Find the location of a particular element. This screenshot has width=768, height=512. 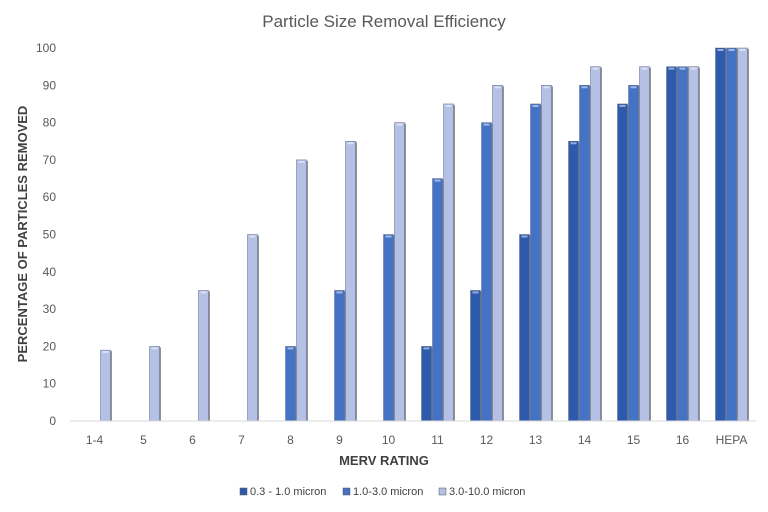

y-tick-label: 20 is located at coordinates (50, 346).